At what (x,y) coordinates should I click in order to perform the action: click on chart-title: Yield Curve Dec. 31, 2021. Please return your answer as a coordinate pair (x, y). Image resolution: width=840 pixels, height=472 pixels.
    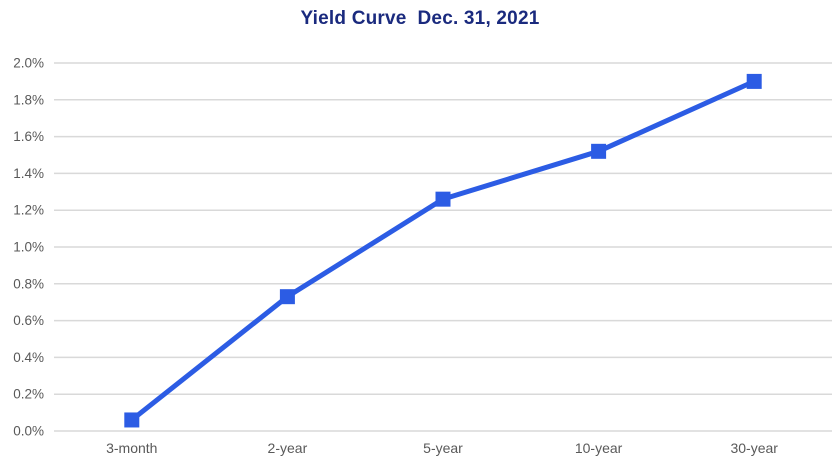
    Looking at the image, I should click on (420, 18).